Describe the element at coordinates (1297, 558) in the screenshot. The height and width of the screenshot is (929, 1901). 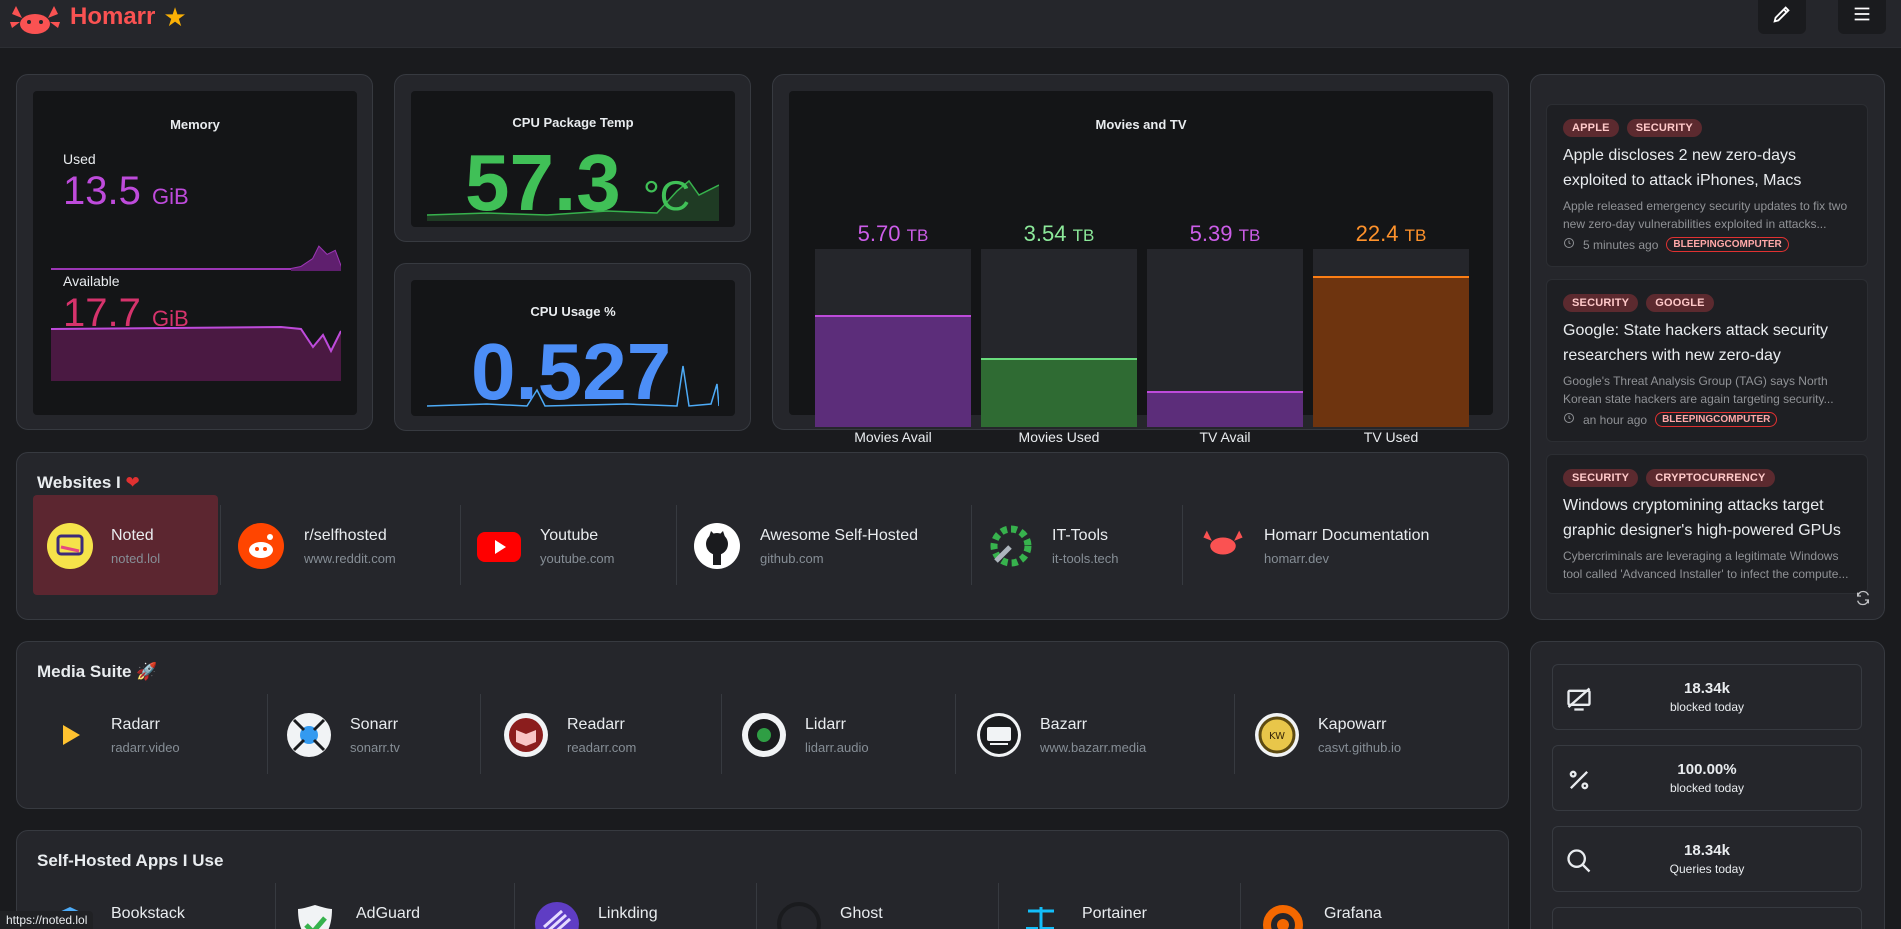
I see `websites-tile-url: homarr.dev` at that location.